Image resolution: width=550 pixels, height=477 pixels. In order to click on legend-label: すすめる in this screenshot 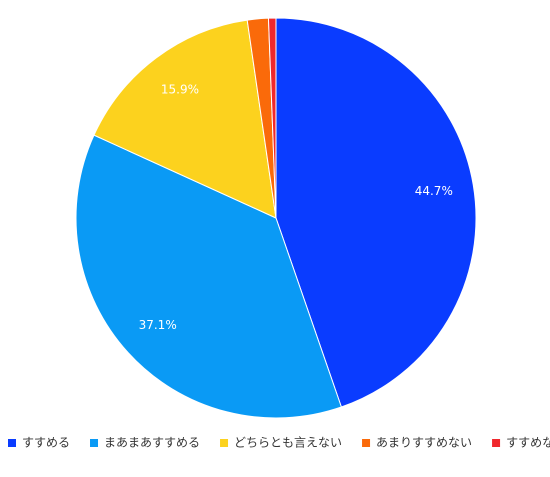, I will do `click(46, 443)`.